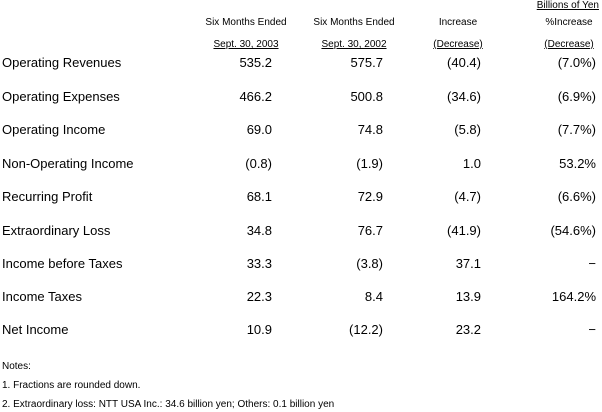 This screenshot has width=602, height=412. What do you see at coordinates (259, 196) in the screenshot?
I see `value-2003: 68.1` at bounding box center [259, 196].